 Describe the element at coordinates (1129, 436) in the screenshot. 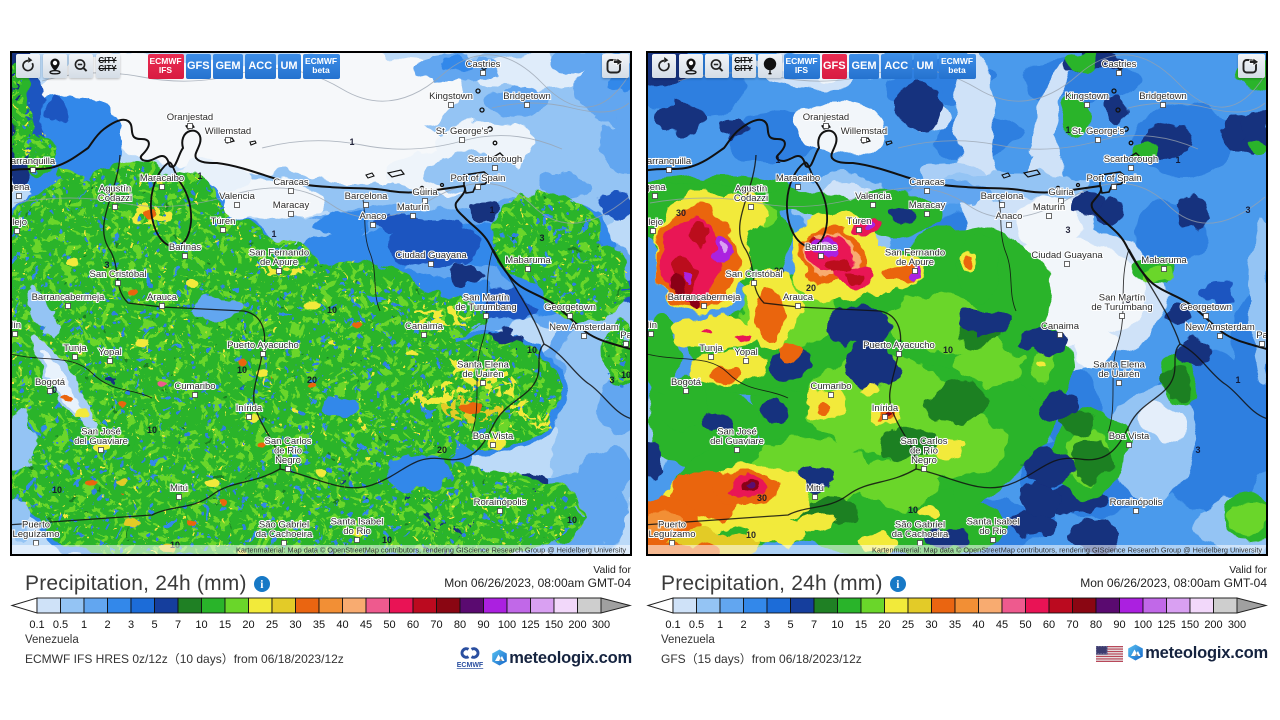

I see `svg-text: Boa Vista` at that location.